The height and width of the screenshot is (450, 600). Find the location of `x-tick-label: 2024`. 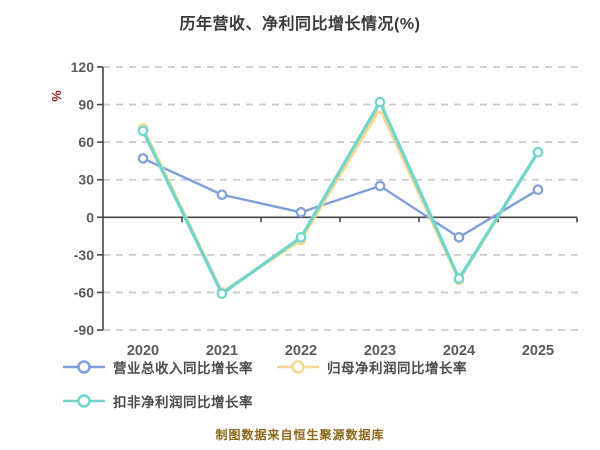

x-tick-label: 2024 is located at coordinates (459, 351).